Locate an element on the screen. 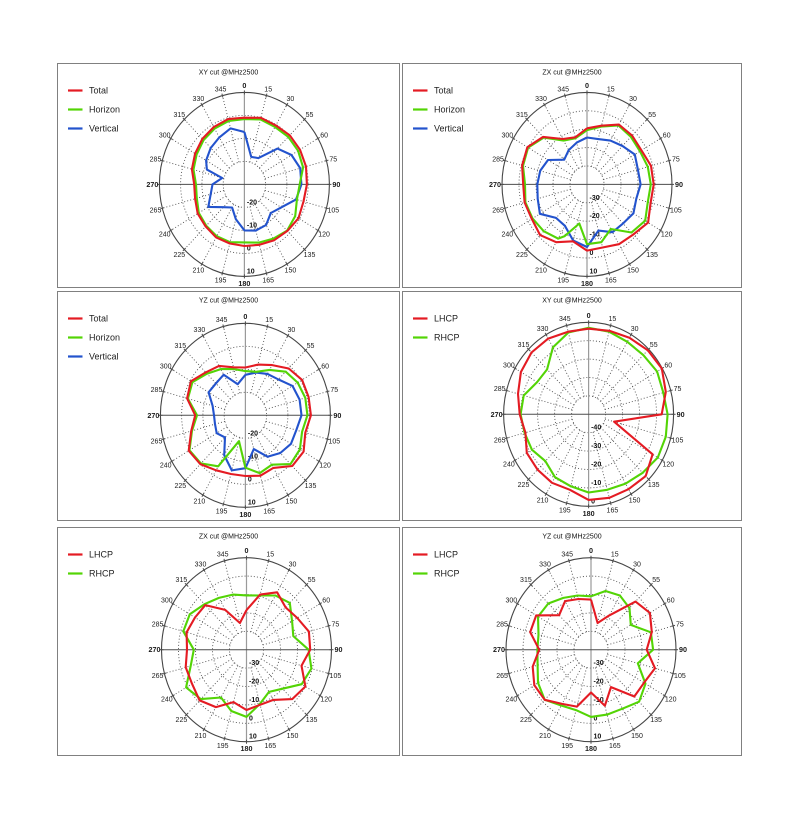 The width and height of the screenshot is (800, 816). svg-text: XY cut @MHz2500 is located at coordinates (572, 301).